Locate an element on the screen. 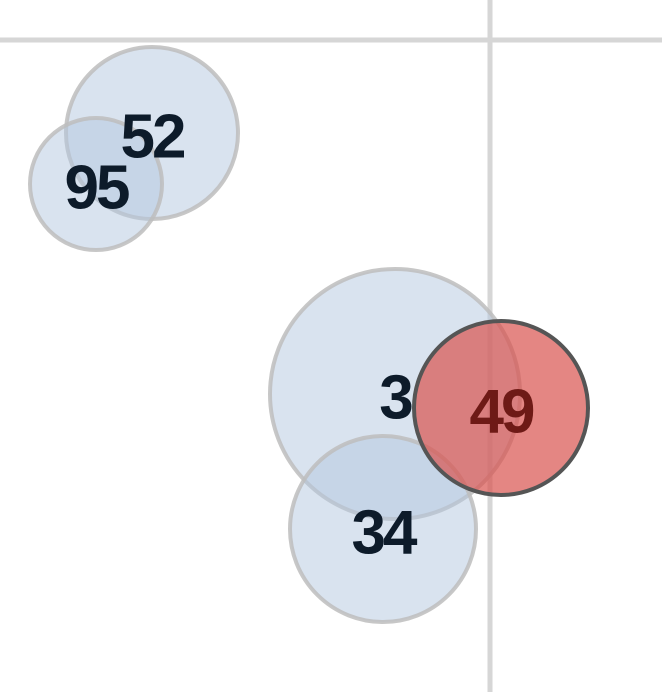 The height and width of the screenshot is (692, 662). bubble-label-3: 3 is located at coordinates (395, 398).